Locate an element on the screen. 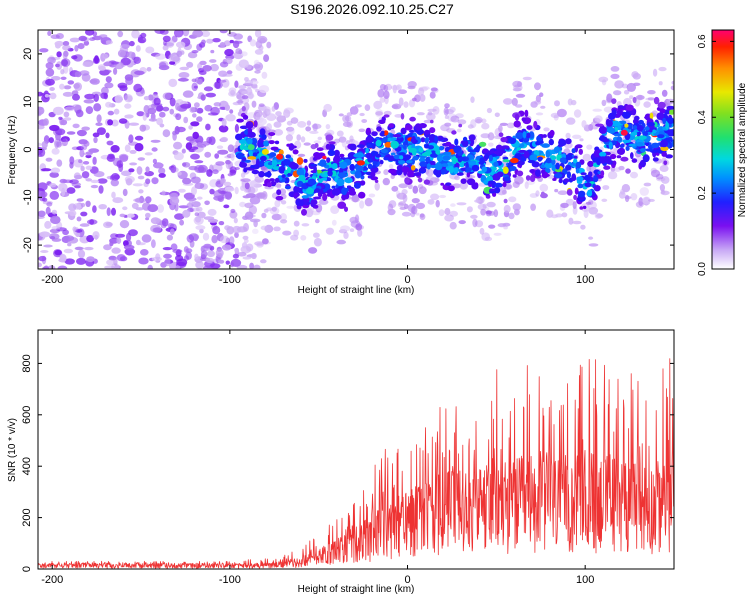  y-tick-label: 200 is located at coordinates (27, 517).